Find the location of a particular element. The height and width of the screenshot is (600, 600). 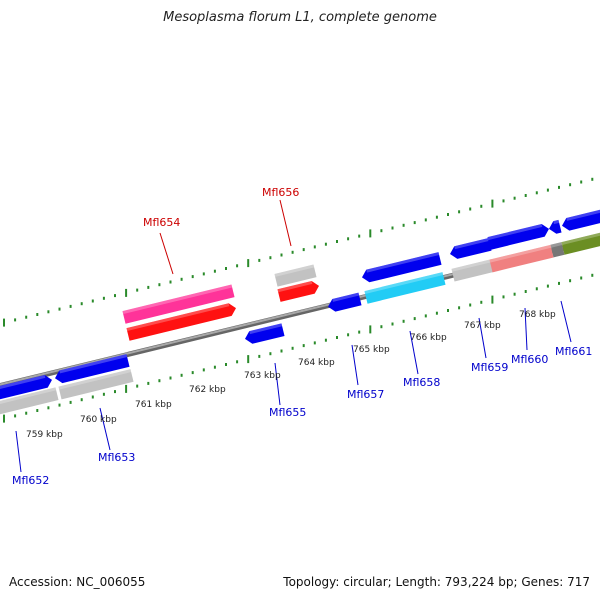

gene-arrow-mfl661-shape is located at coordinates (580, 219).